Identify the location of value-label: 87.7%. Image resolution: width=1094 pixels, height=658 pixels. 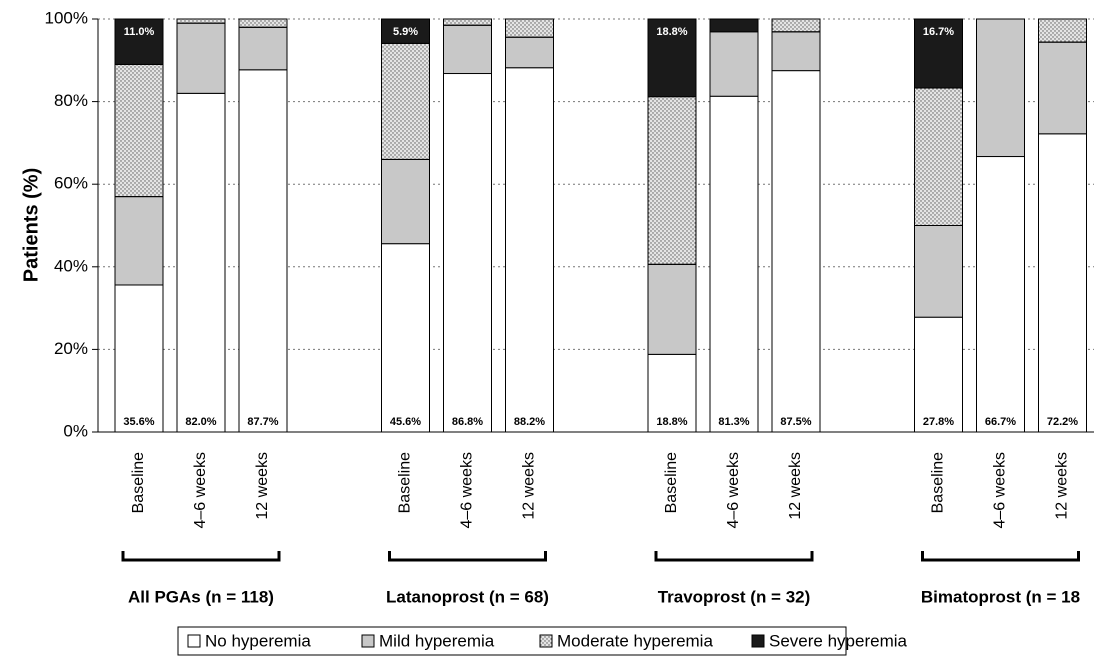
(262, 422).